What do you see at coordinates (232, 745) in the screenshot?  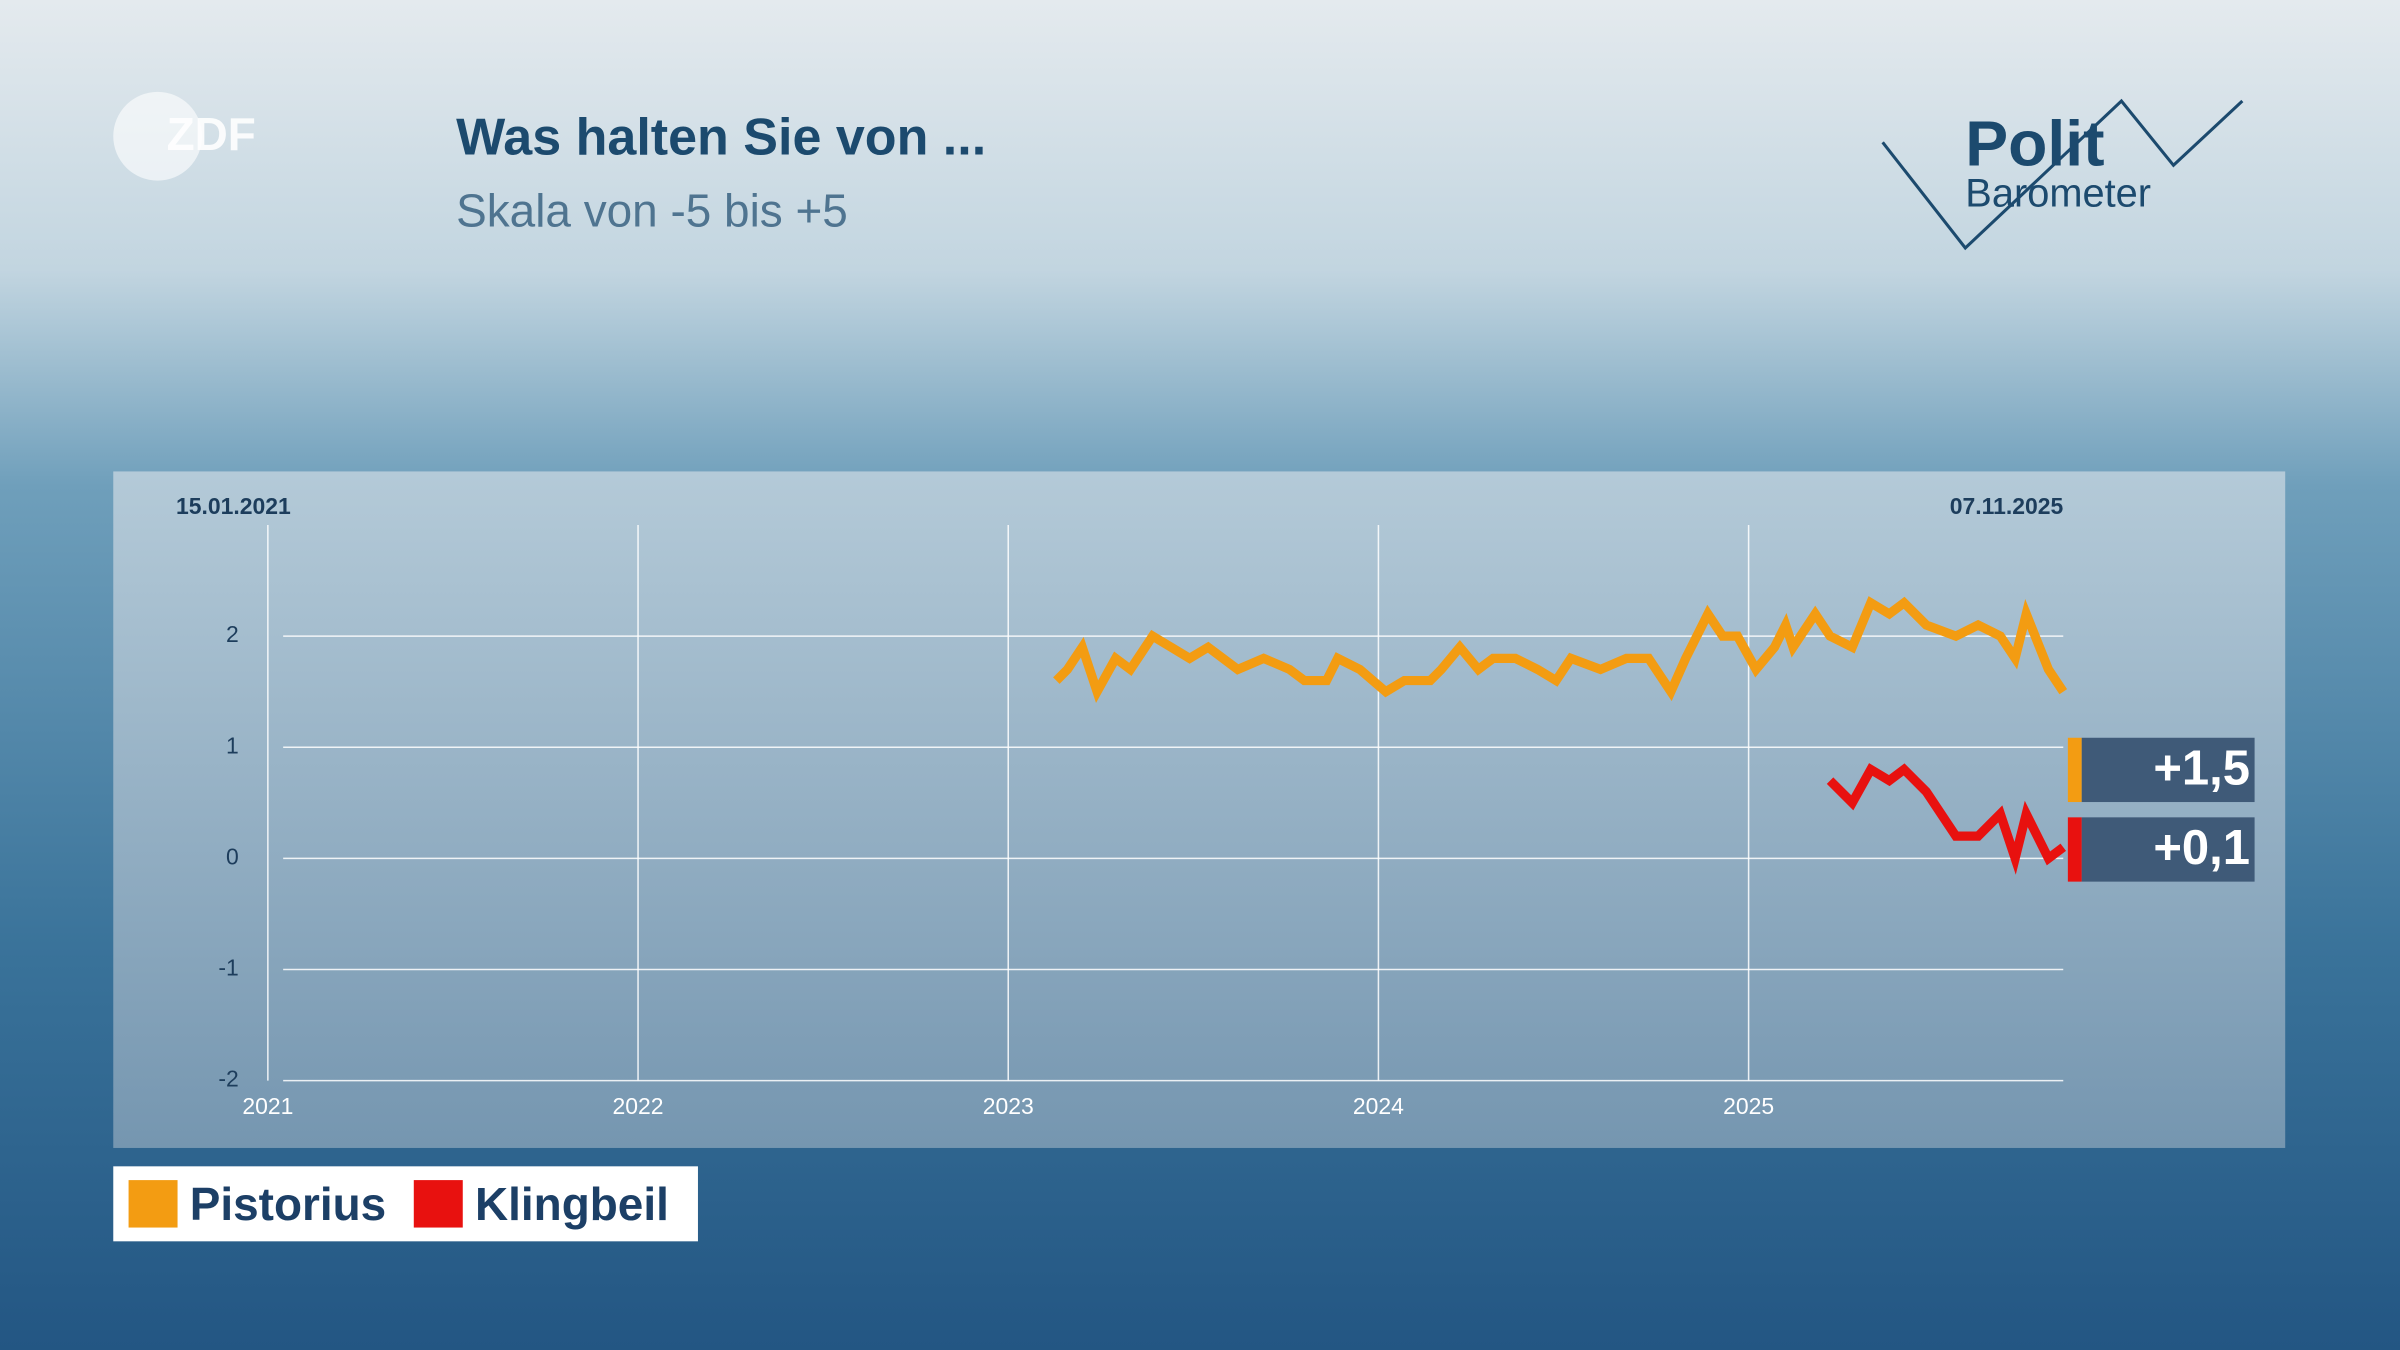 I see `y-tick-label: 1` at bounding box center [232, 745].